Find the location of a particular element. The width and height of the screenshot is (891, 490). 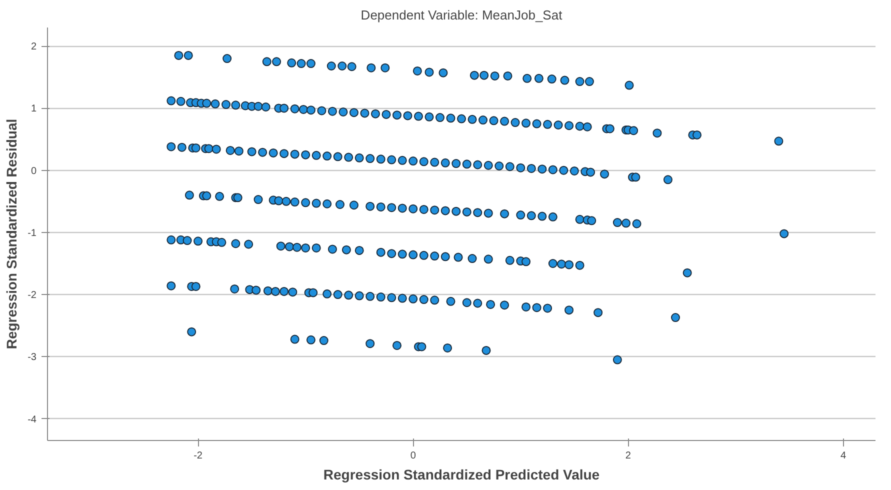

y-tick-label: -4 is located at coordinates (32, 420).